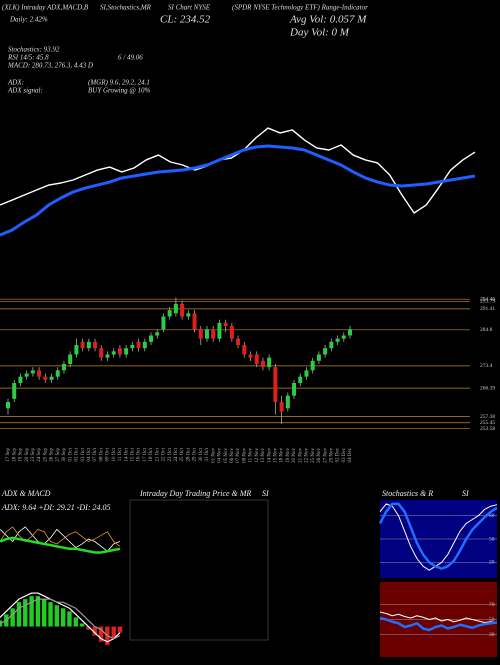 Image resolution: width=500 pixels, height=665 pixels. I want to click on x-tick-label: 14 Oct, so click(126, 454).